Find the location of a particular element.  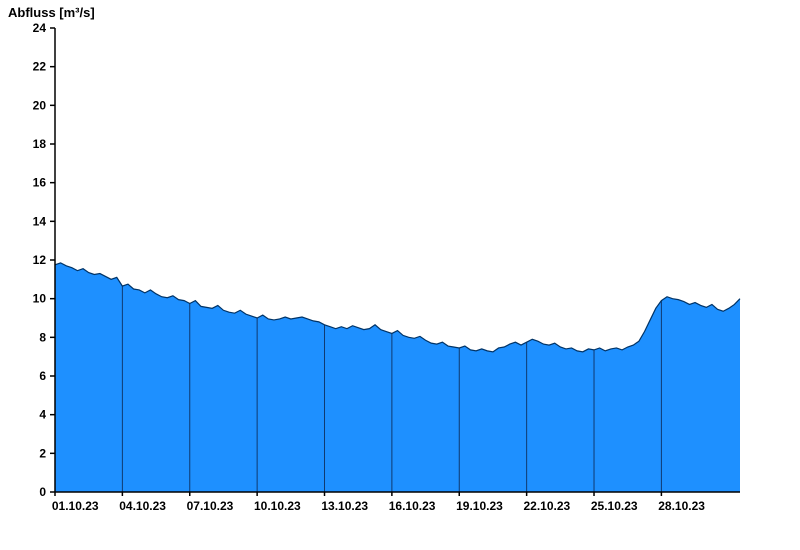

y-tick-label: 6 is located at coordinates (42, 376).